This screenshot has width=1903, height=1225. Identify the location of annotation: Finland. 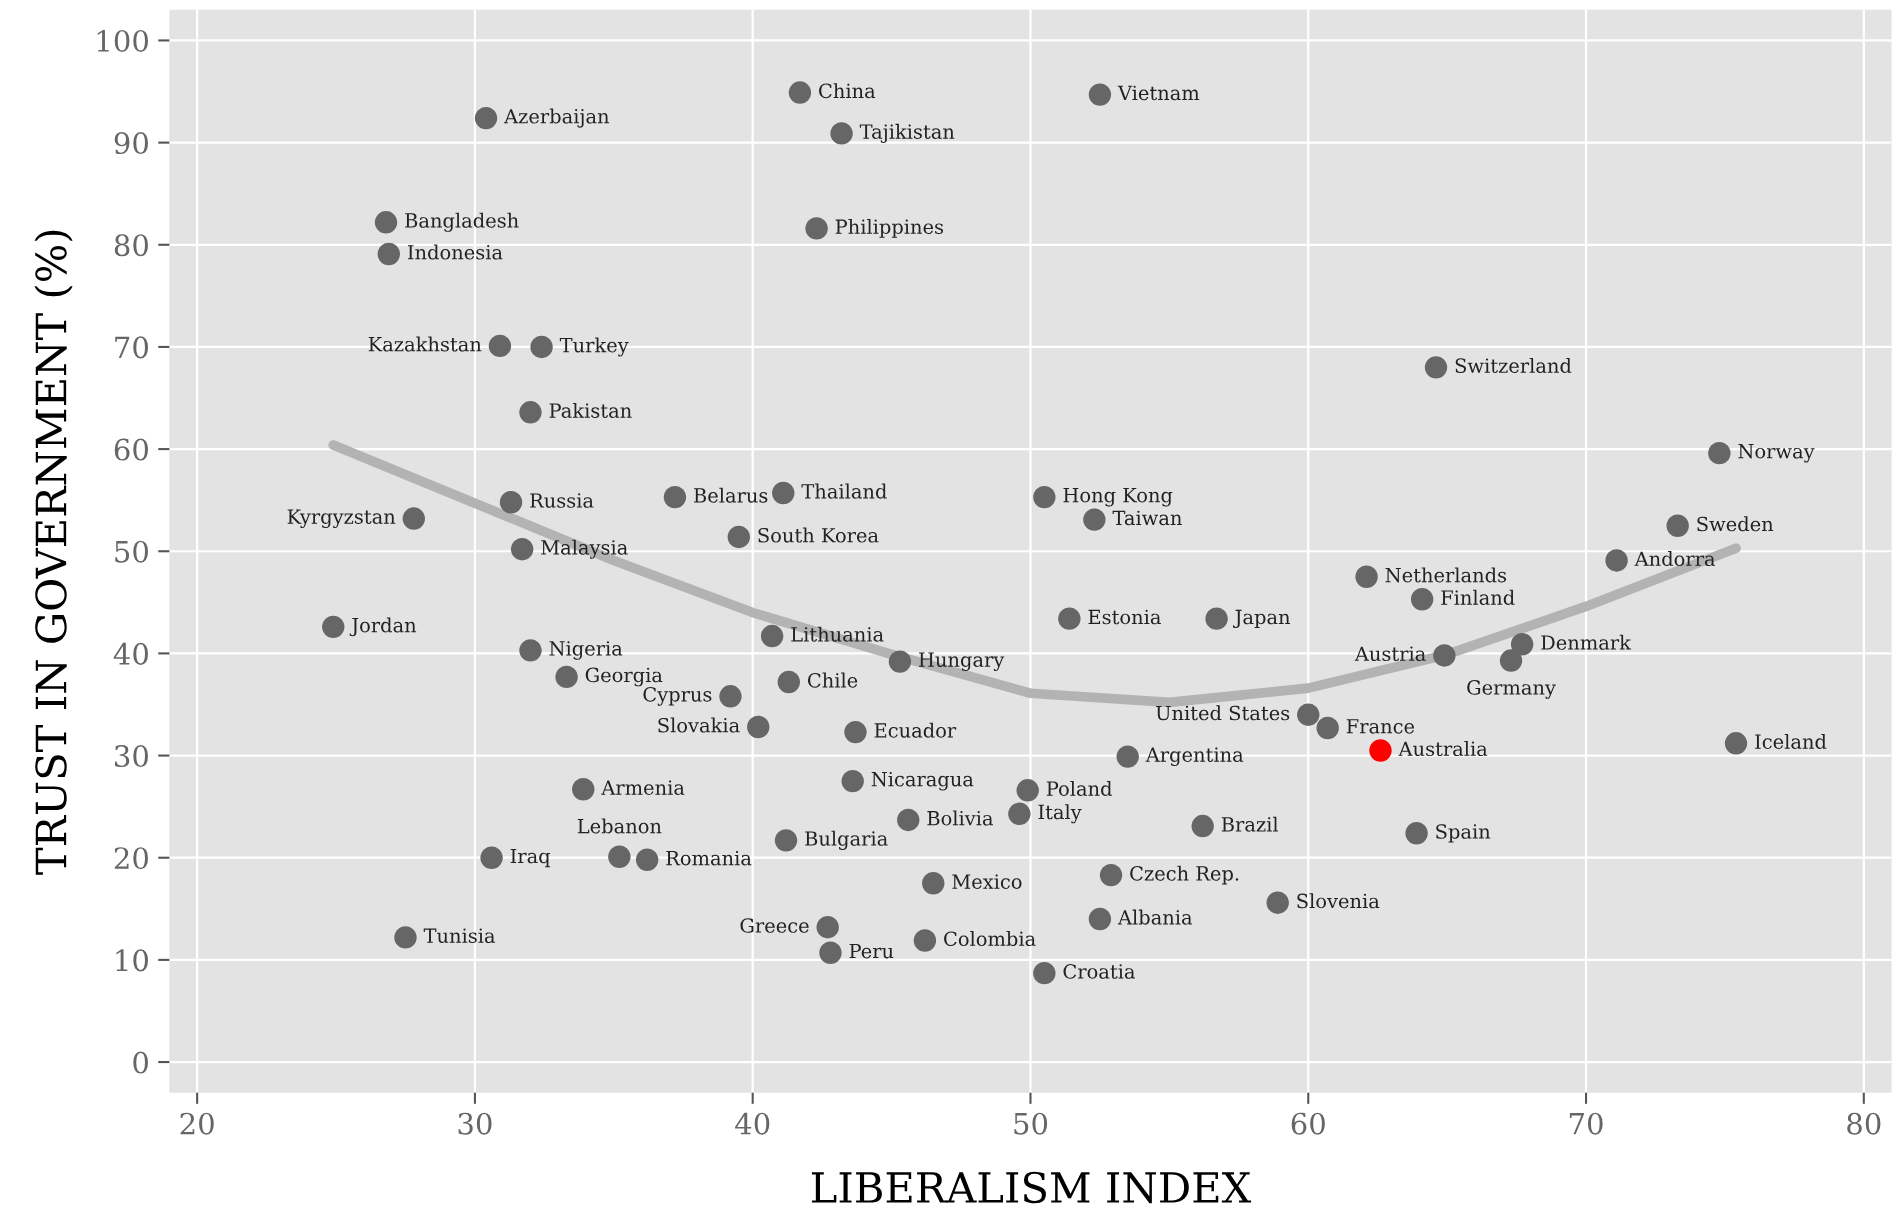
(1478, 597).